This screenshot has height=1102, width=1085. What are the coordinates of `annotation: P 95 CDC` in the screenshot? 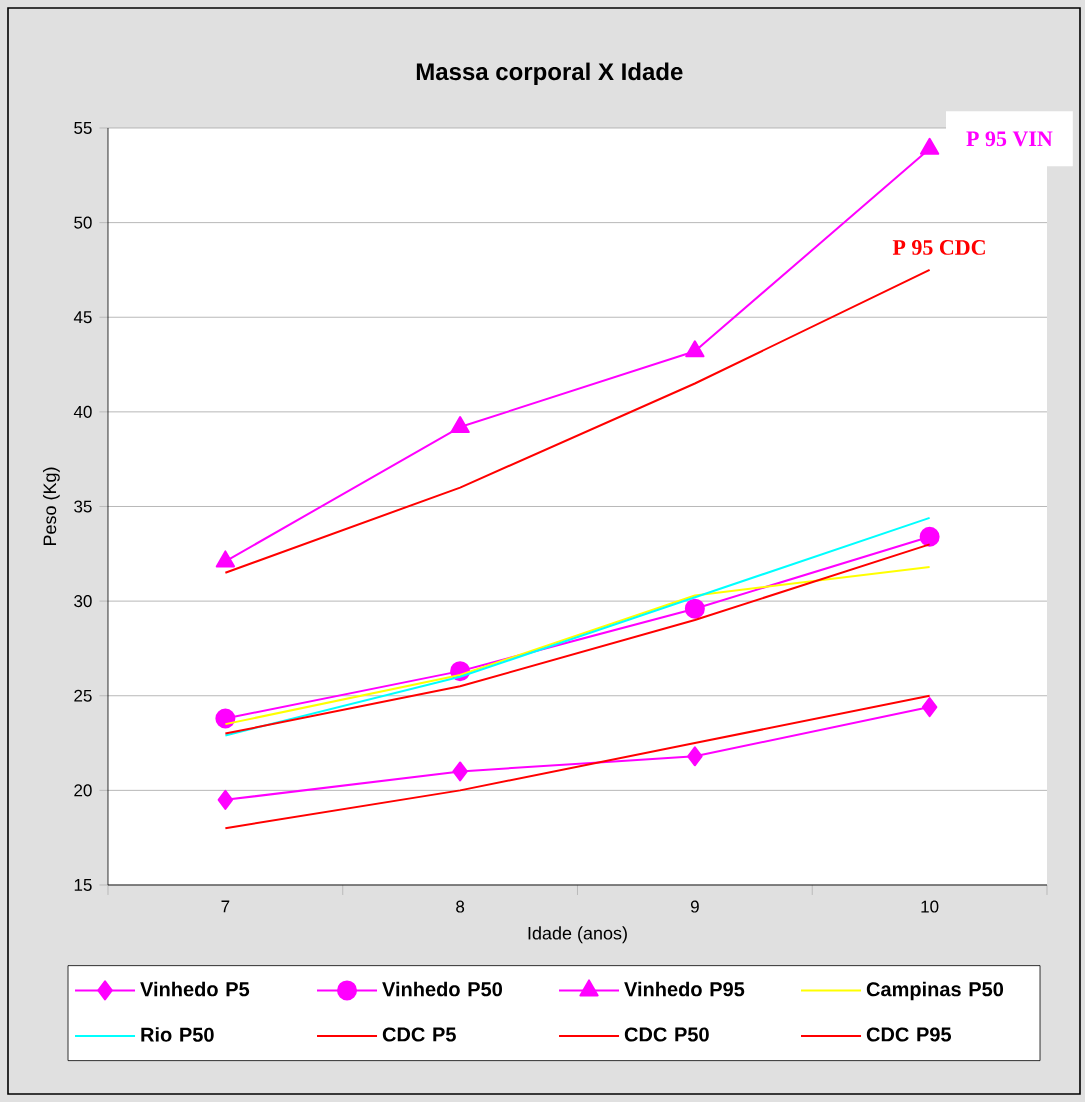 It's located at (938, 247).